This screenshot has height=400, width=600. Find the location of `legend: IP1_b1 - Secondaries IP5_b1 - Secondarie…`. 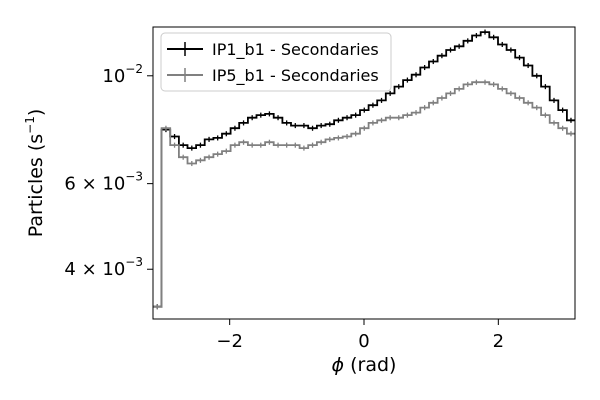

legend: IP1_b1 - Secondaries IP5_b1 - Secondarie… is located at coordinates (276, 62).